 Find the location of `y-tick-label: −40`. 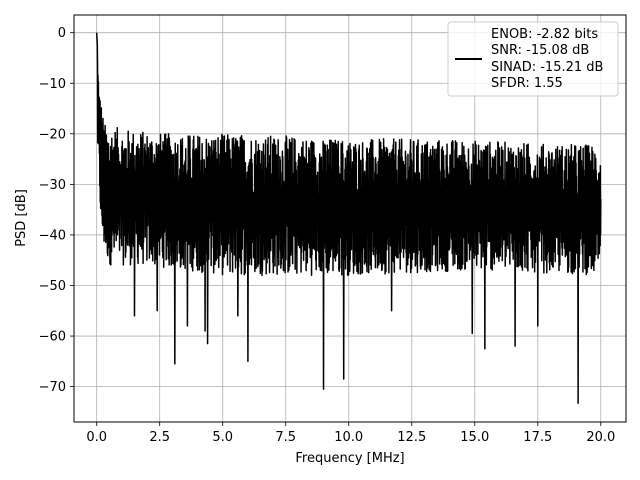

y-tick-label: −40 is located at coordinates (52, 235).